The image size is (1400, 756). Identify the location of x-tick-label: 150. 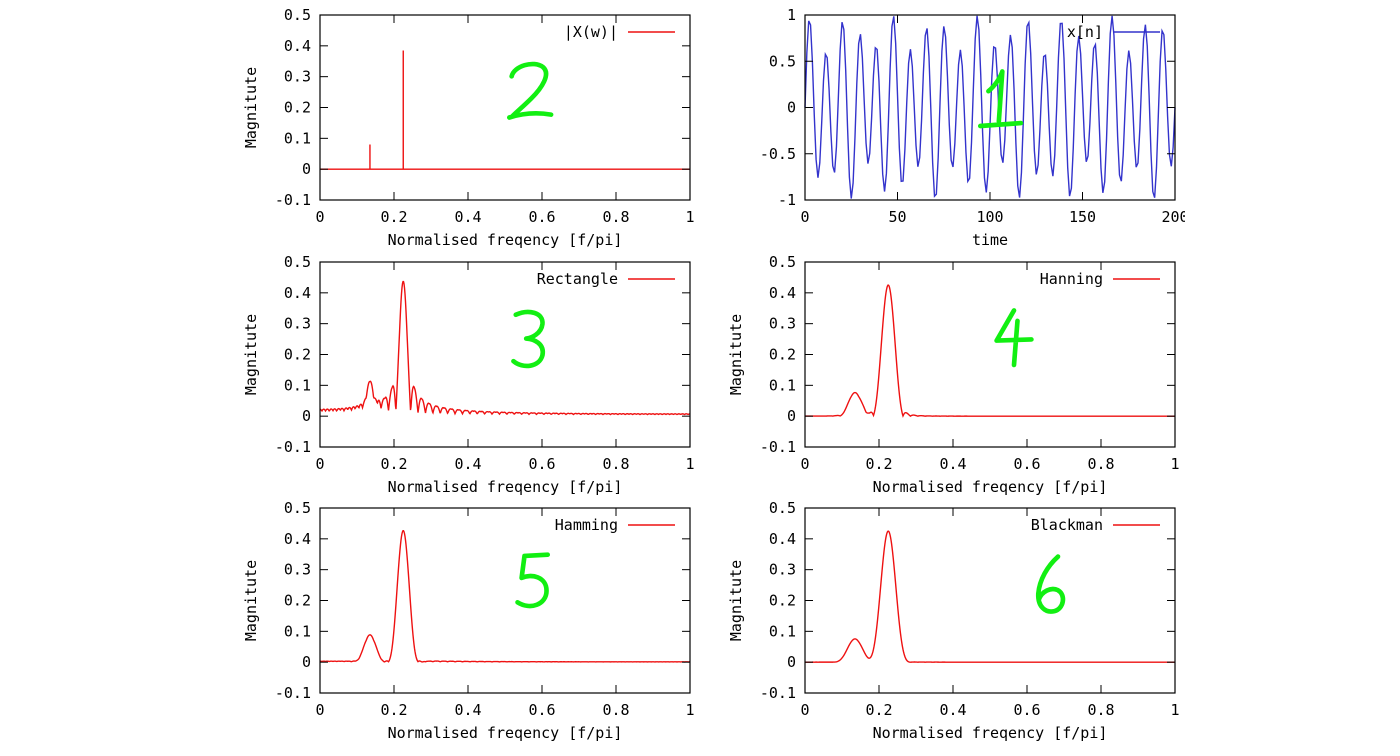
(1082, 217).